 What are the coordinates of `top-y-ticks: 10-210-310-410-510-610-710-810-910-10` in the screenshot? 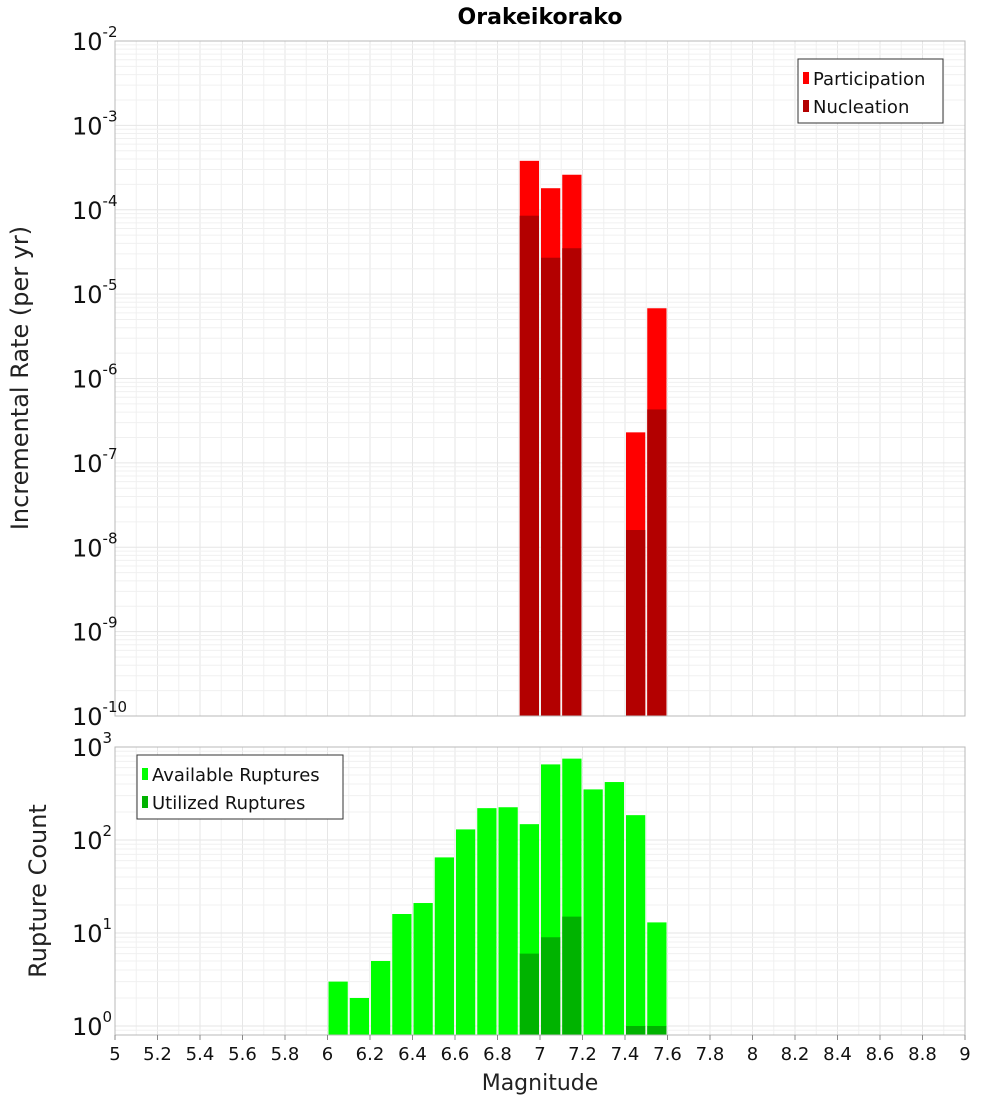 It's located at (99, 377).